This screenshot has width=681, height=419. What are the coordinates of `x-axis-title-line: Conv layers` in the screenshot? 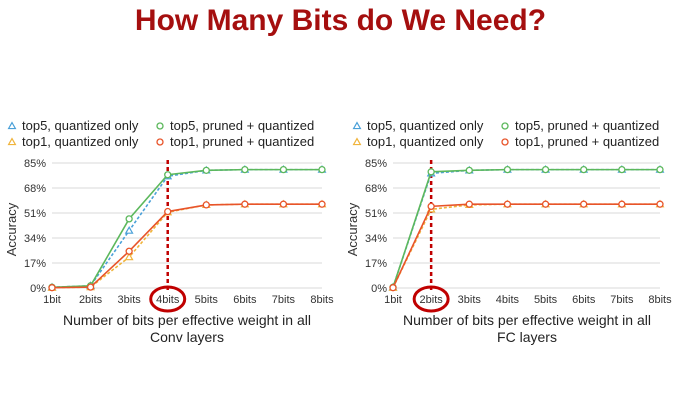 It's located at (187, 337).